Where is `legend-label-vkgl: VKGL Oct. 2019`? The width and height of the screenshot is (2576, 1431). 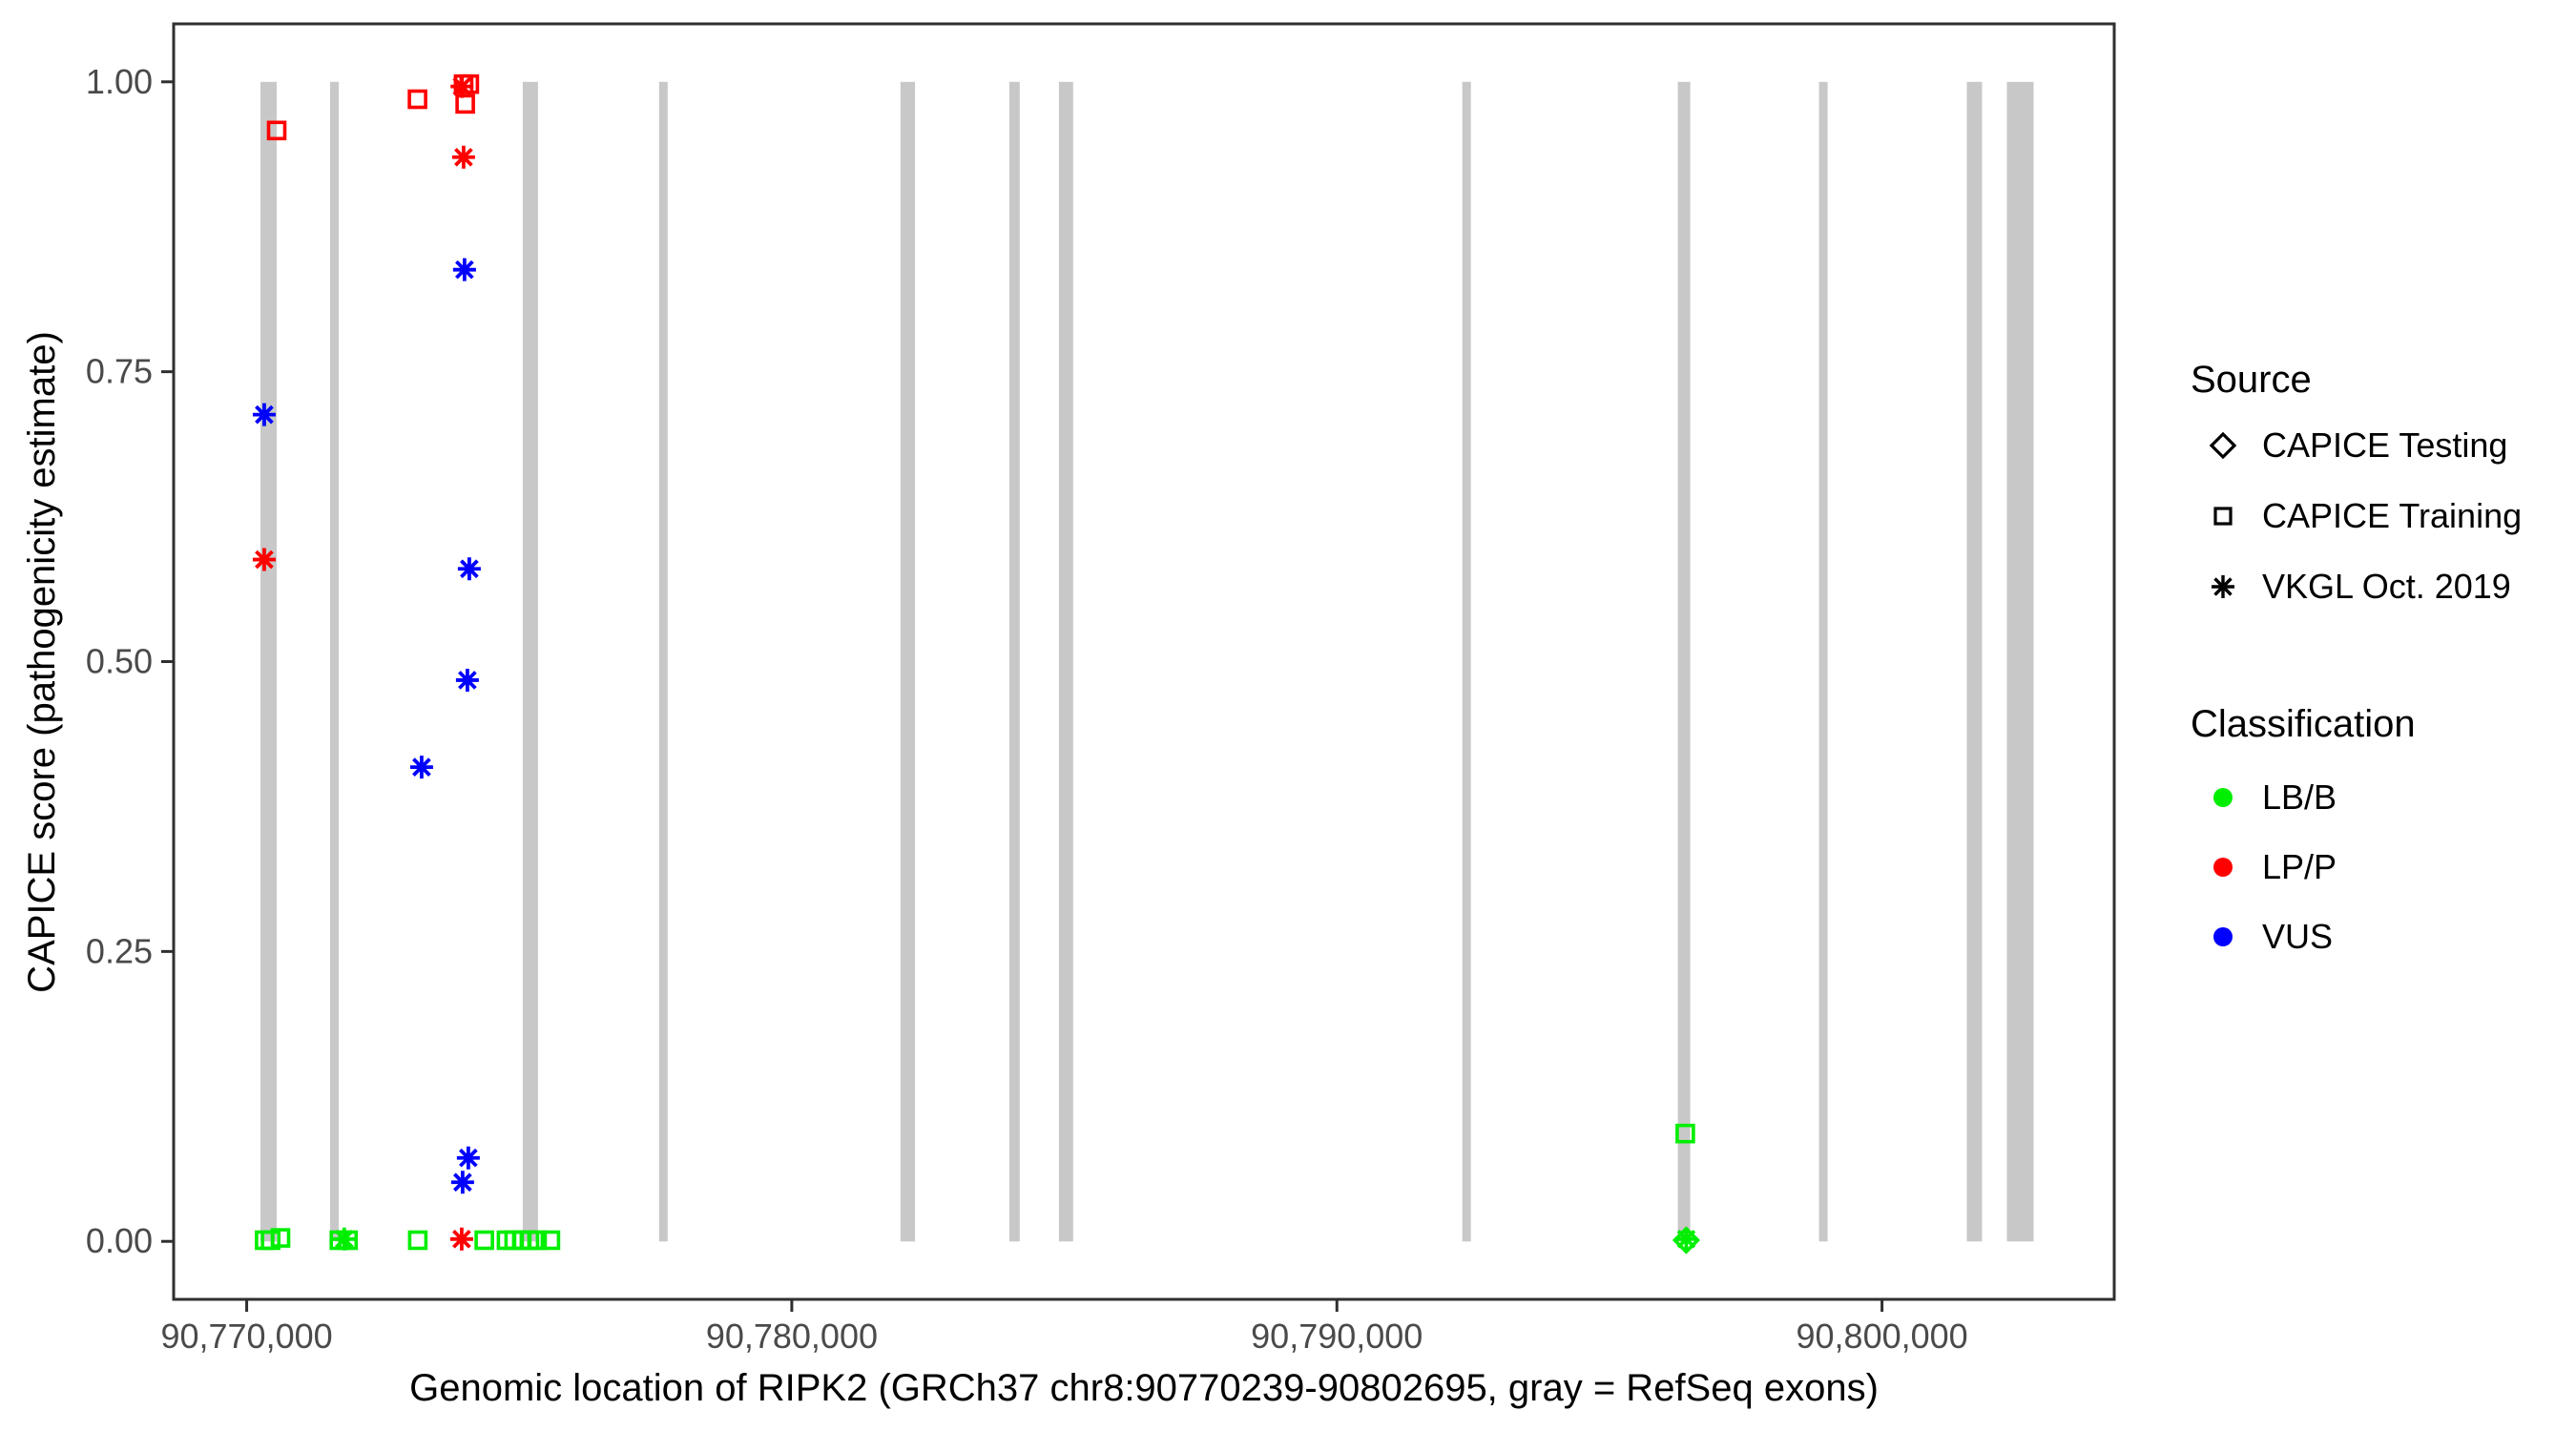 legend-label-vkgl: VKGL Oct. 2019 is located at coordinates (2386, 586).